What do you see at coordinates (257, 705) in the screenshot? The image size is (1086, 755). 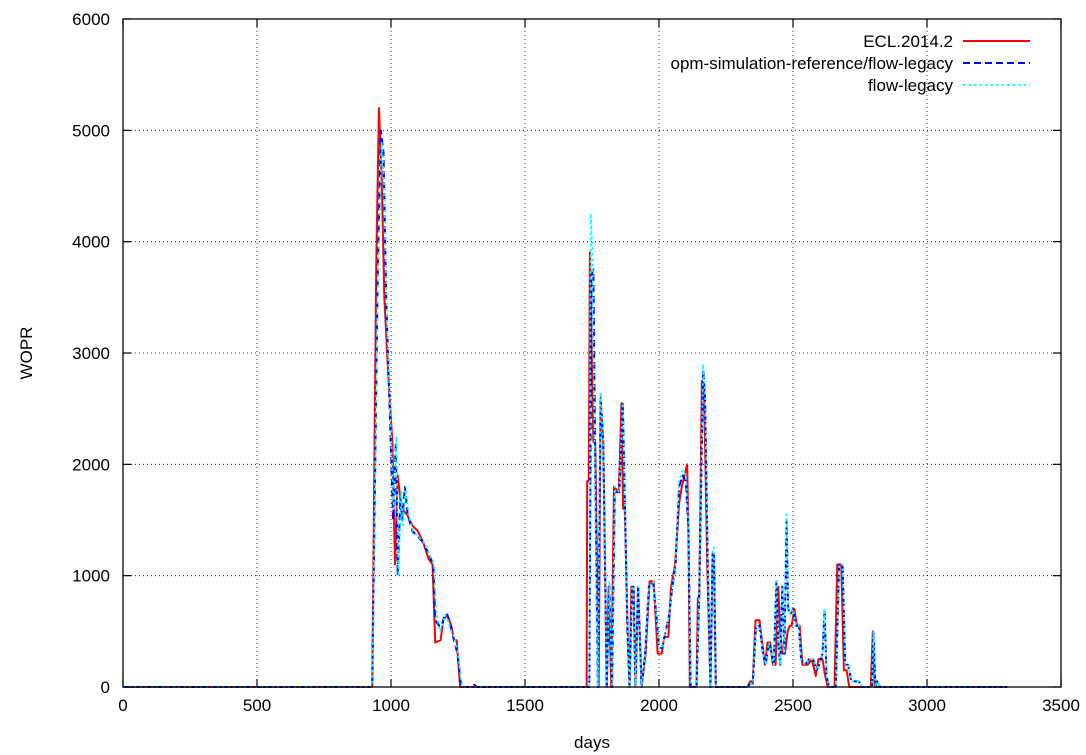 I see `x-tick-label: 500` at bounding box center [257, 705].